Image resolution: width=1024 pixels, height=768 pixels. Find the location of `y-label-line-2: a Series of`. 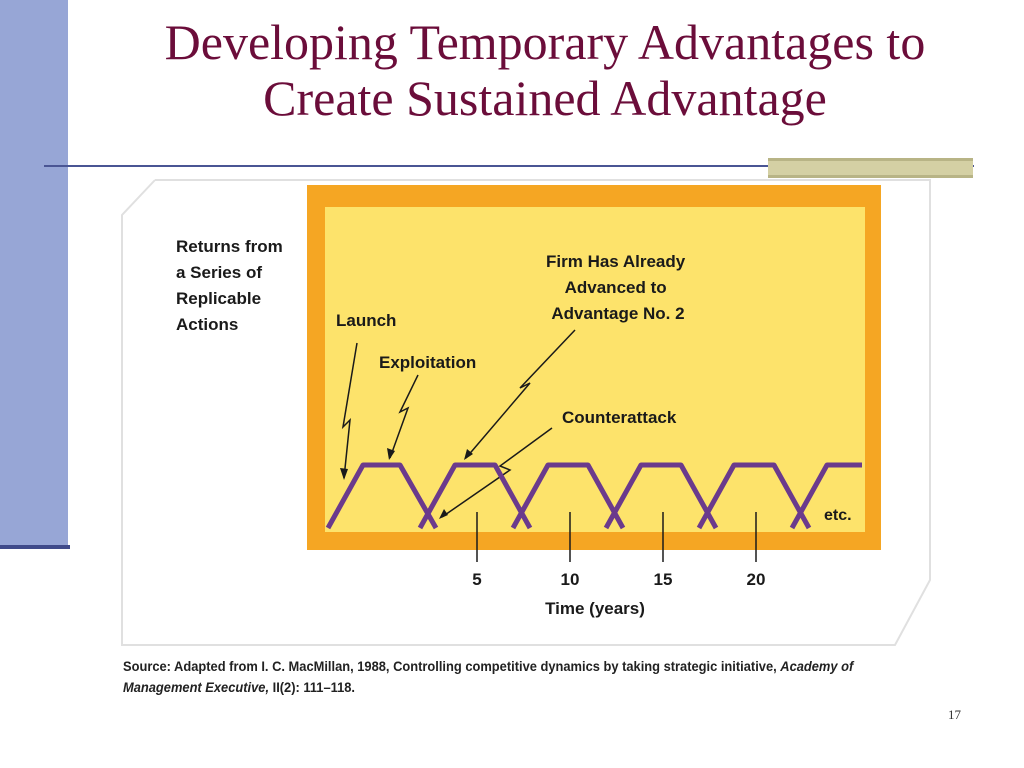

y-label-line-2: a Series of is located at coordinates (219, 272).